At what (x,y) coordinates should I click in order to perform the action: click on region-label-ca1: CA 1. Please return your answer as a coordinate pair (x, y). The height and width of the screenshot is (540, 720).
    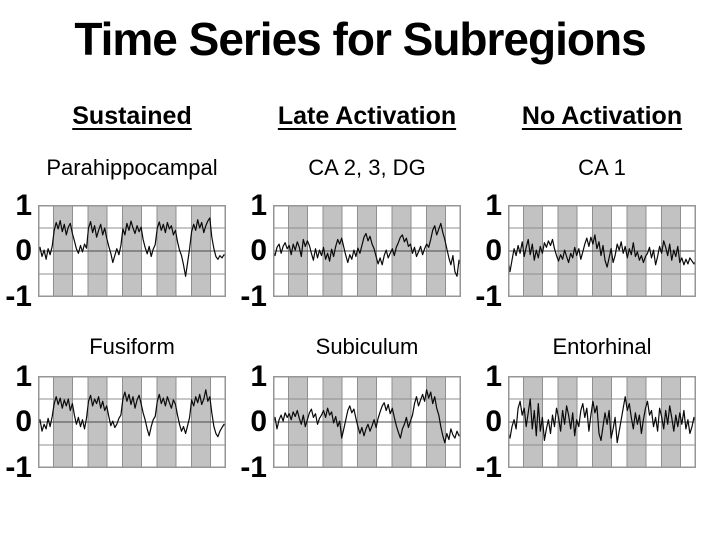
    Looking at the image, I should click on (602, 167).